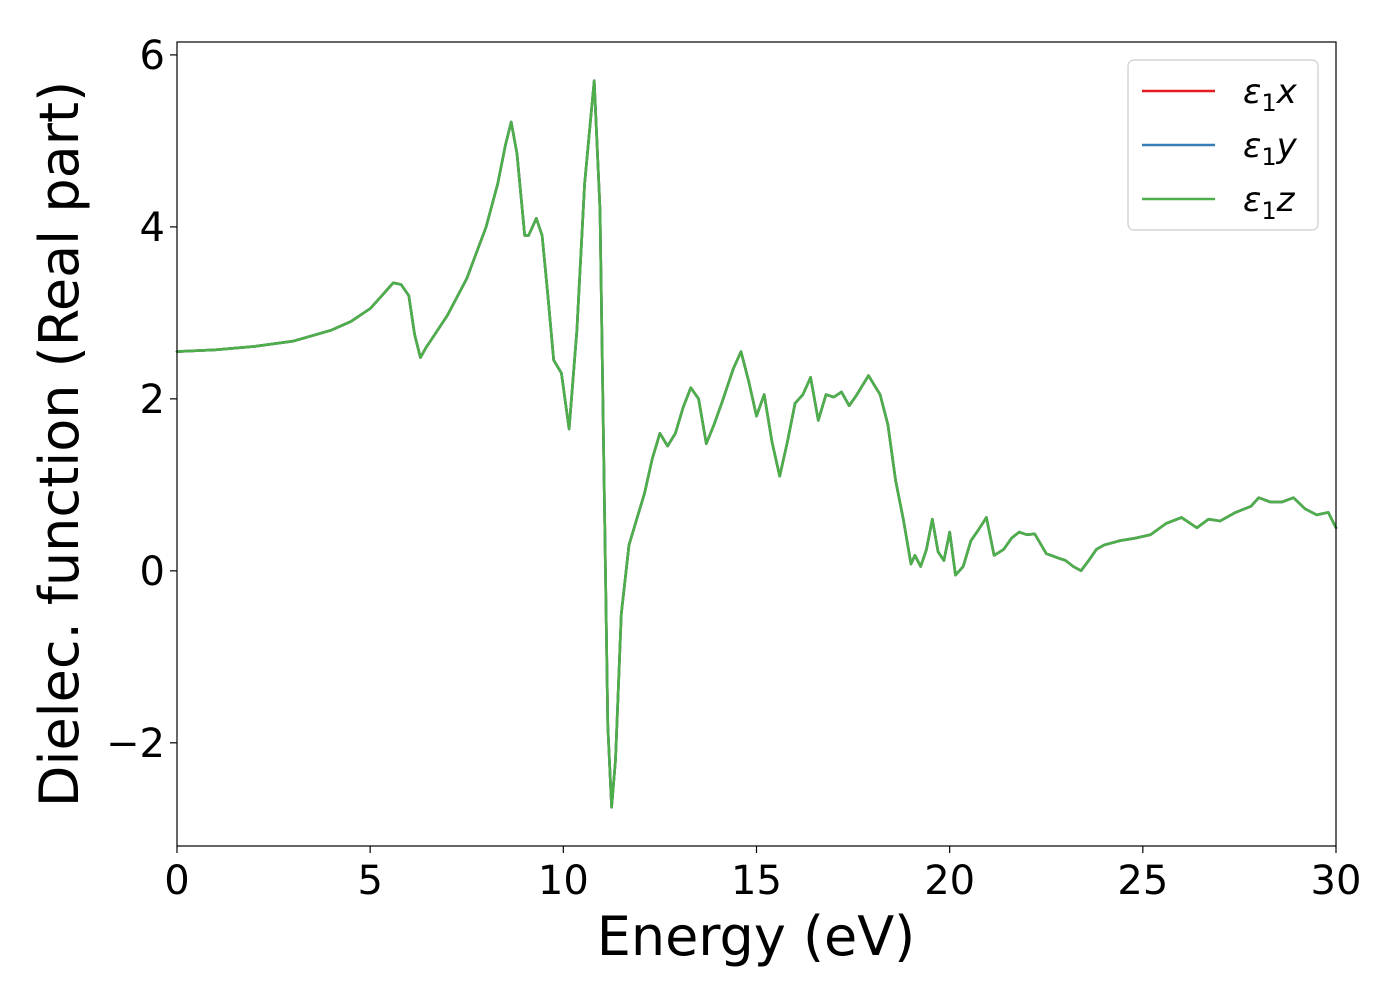  I want to click on legend-label-z: ε1z, so click(1269, 202).